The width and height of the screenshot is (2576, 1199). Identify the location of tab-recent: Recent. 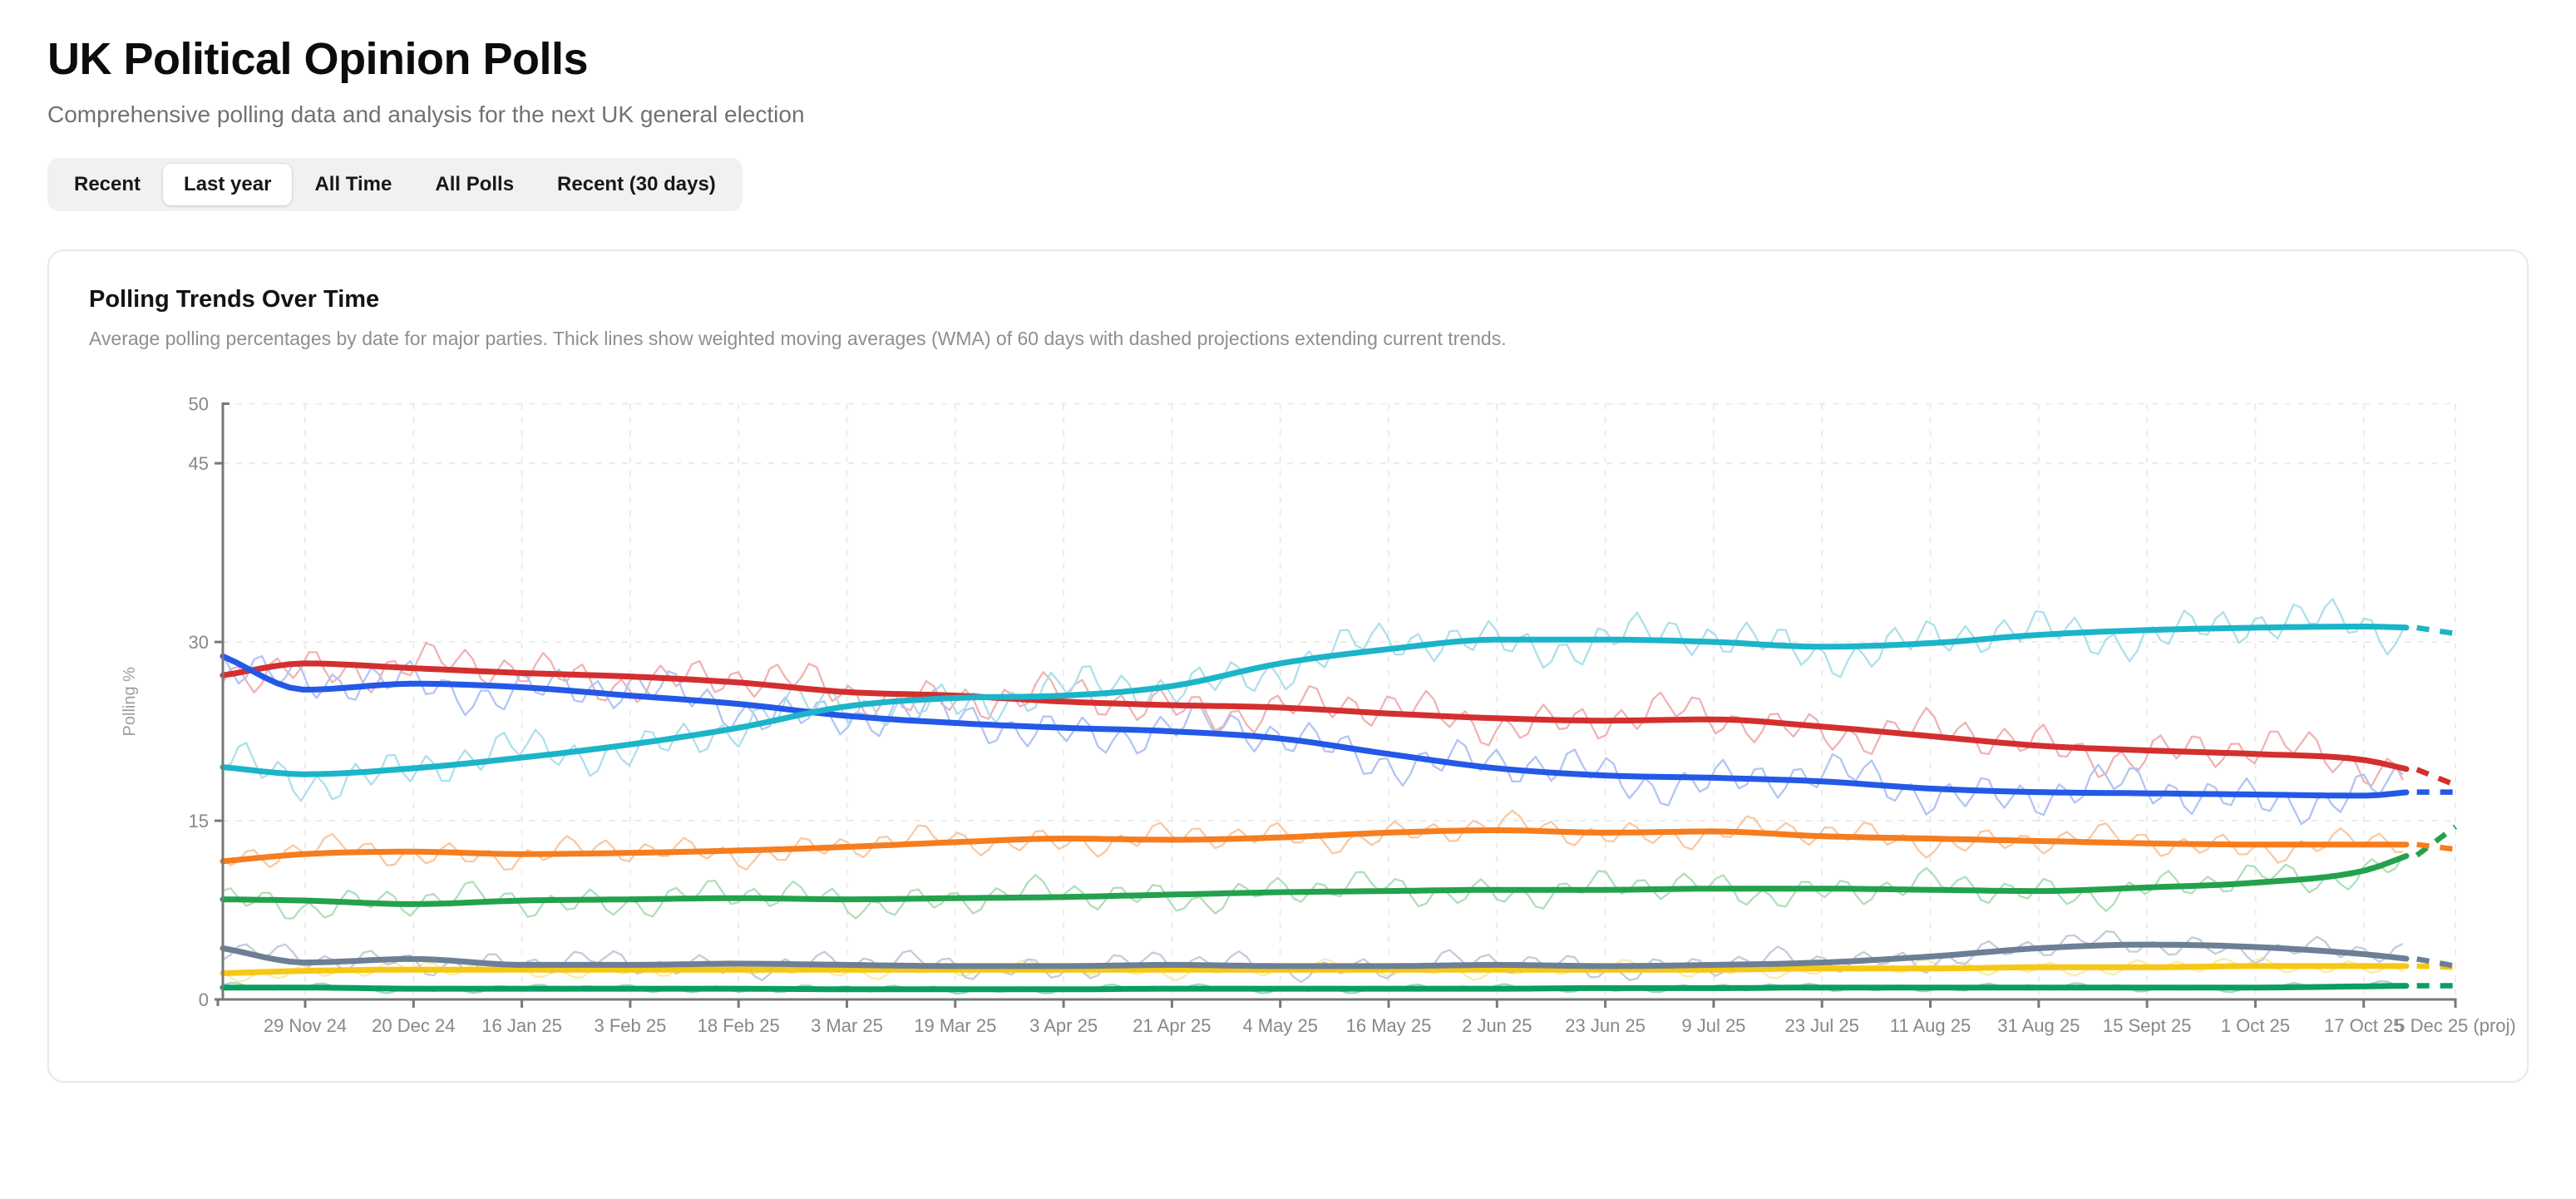
(107, 184).